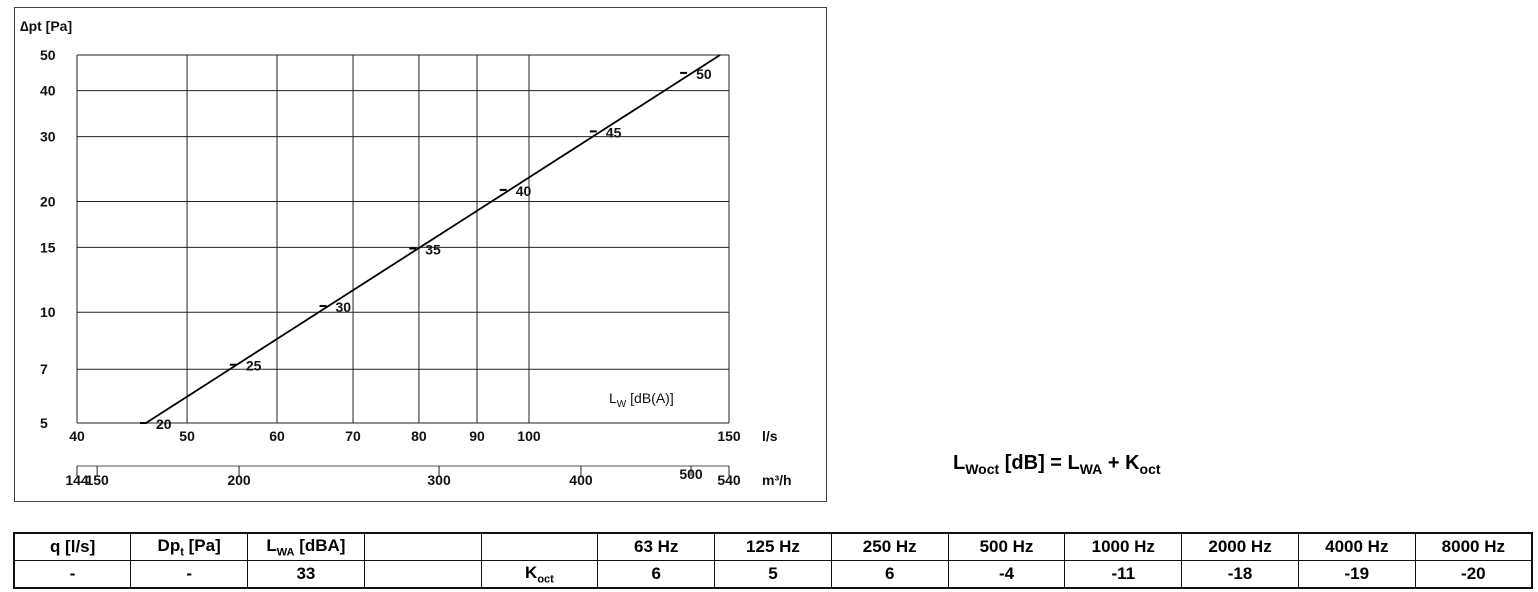 This screenshot has width=1538, height=592. Describe the element at coordinates (239, 480) in the screenshot. I see `x2-tick-label: 200` at that location.